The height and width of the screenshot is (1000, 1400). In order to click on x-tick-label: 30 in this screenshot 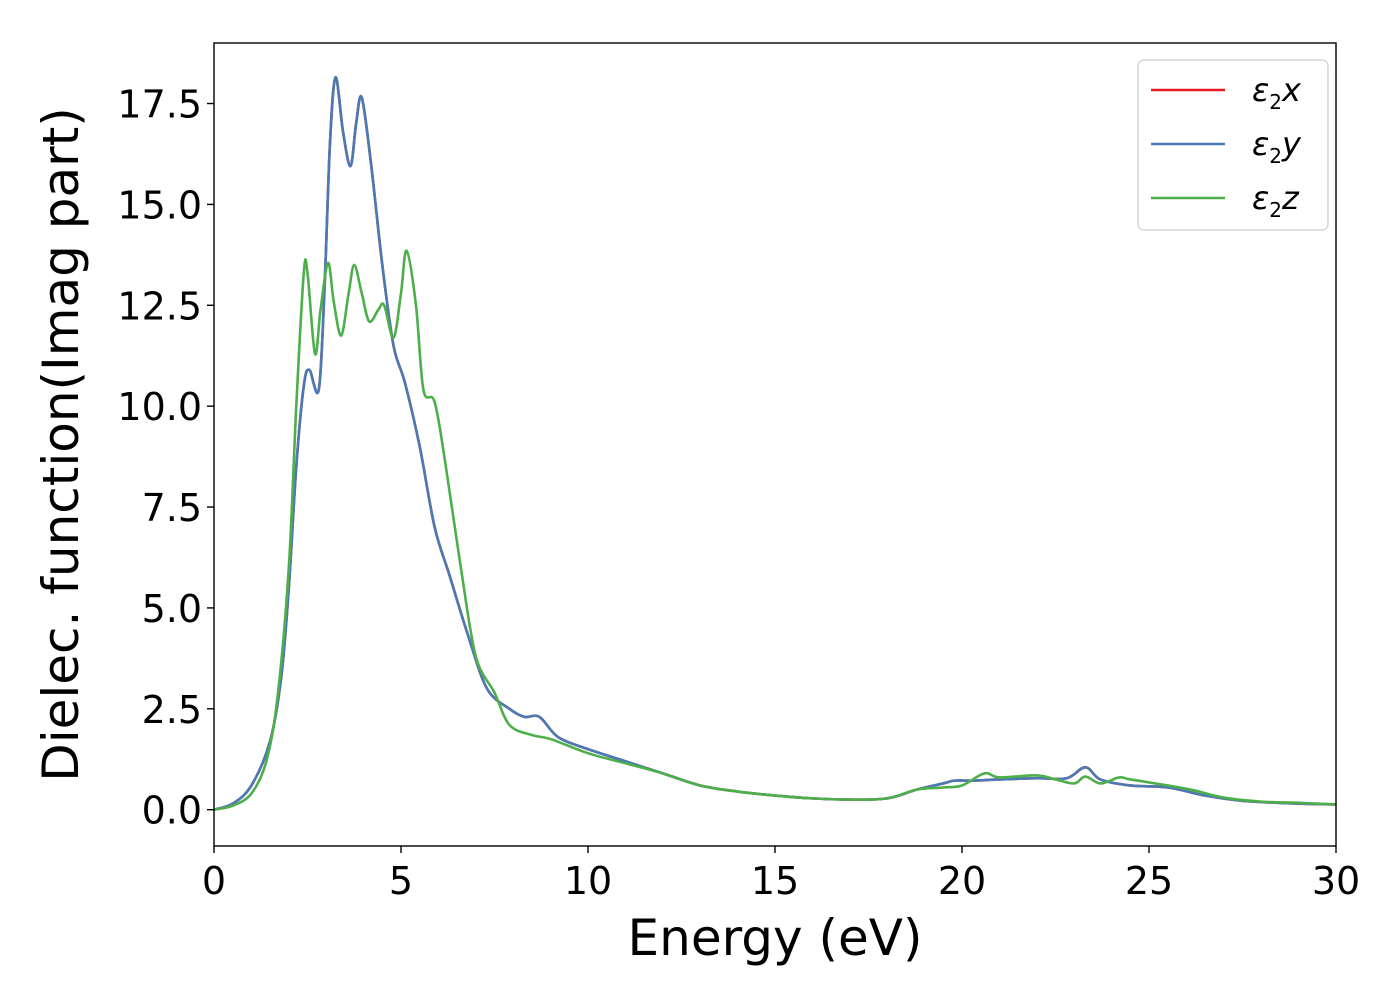, I will do `click(1336, 881)`.